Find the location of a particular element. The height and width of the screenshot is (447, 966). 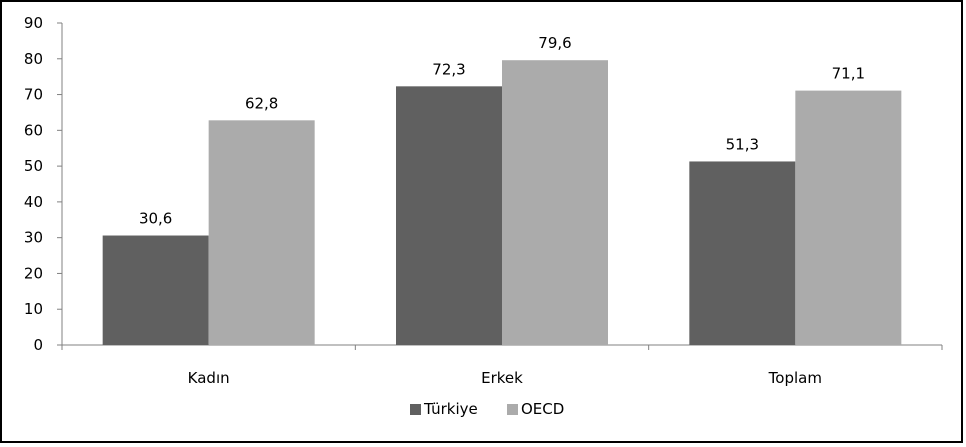

x-tick-label: Kadın is located at coordinates (209, 378).